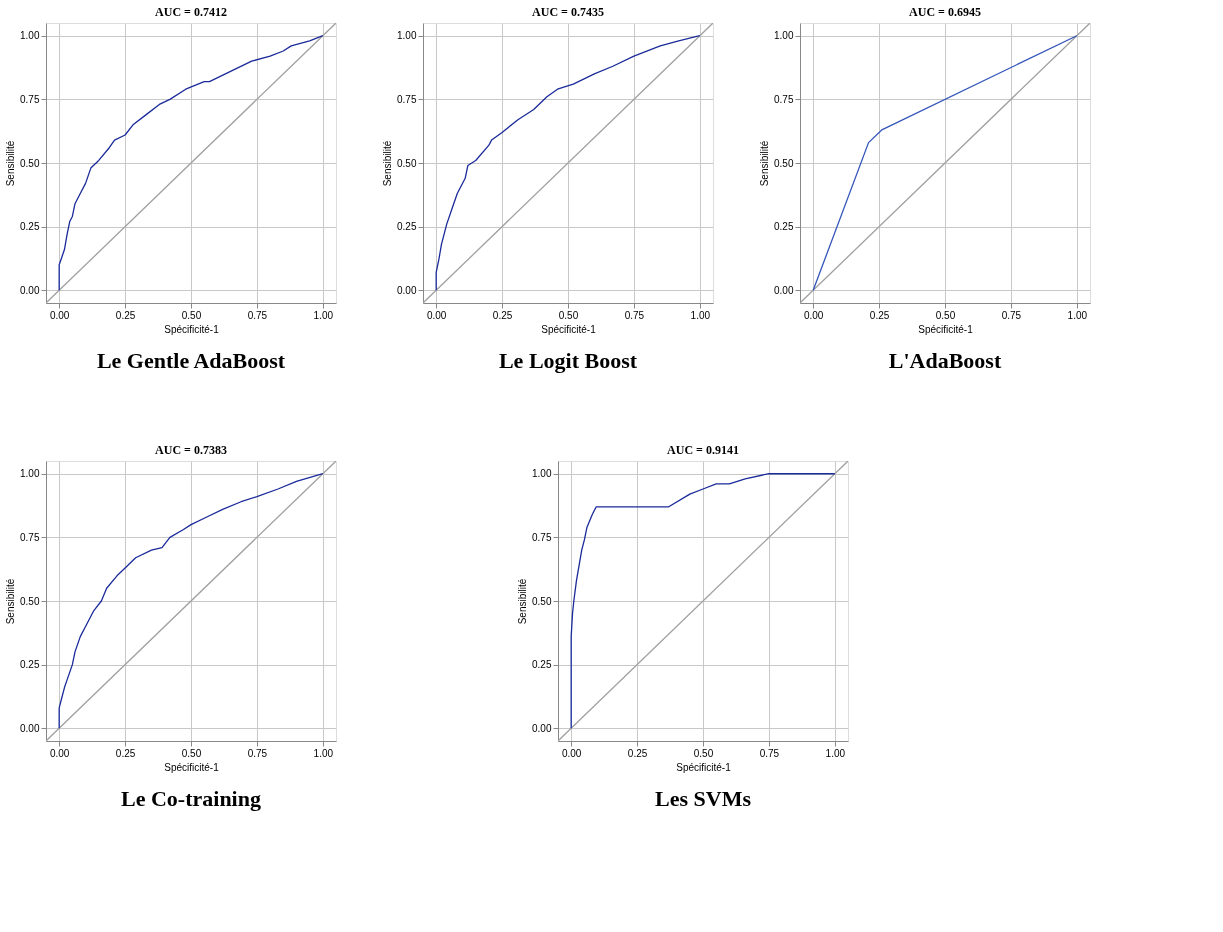 This screenshot has width=1223, height=932. Describe the element at coordinates (568, 12) in the screenshot. I see `chart-title: AUC = 0.7435` at that location.